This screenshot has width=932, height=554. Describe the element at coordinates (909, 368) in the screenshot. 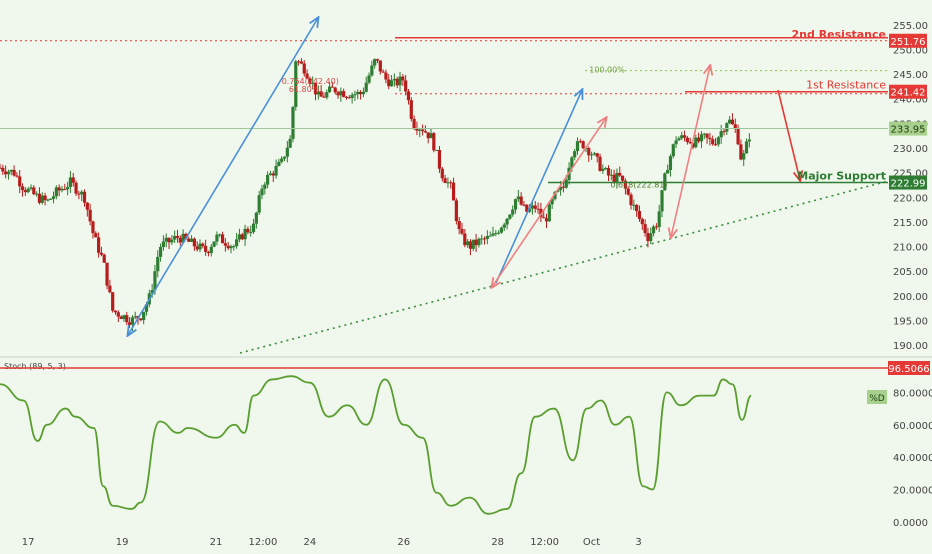

I see `stoch-reference-badge-box` at that location.